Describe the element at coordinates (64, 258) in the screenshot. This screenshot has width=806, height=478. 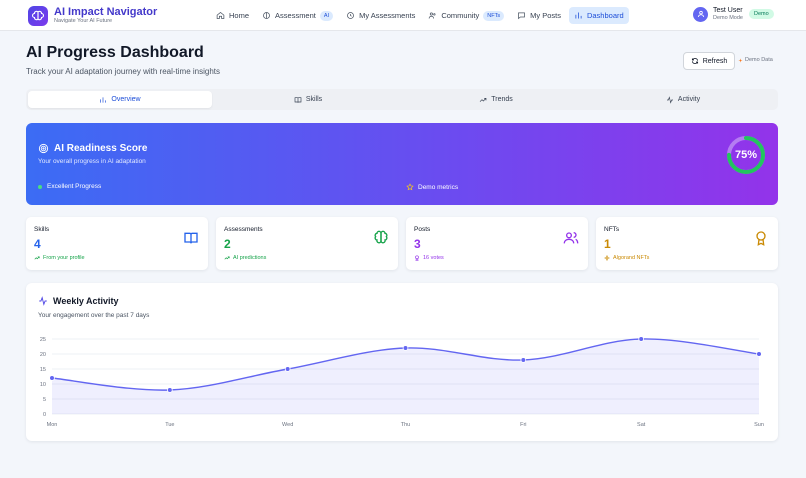
I see `stat-footnote-label: From your profile` at that location.